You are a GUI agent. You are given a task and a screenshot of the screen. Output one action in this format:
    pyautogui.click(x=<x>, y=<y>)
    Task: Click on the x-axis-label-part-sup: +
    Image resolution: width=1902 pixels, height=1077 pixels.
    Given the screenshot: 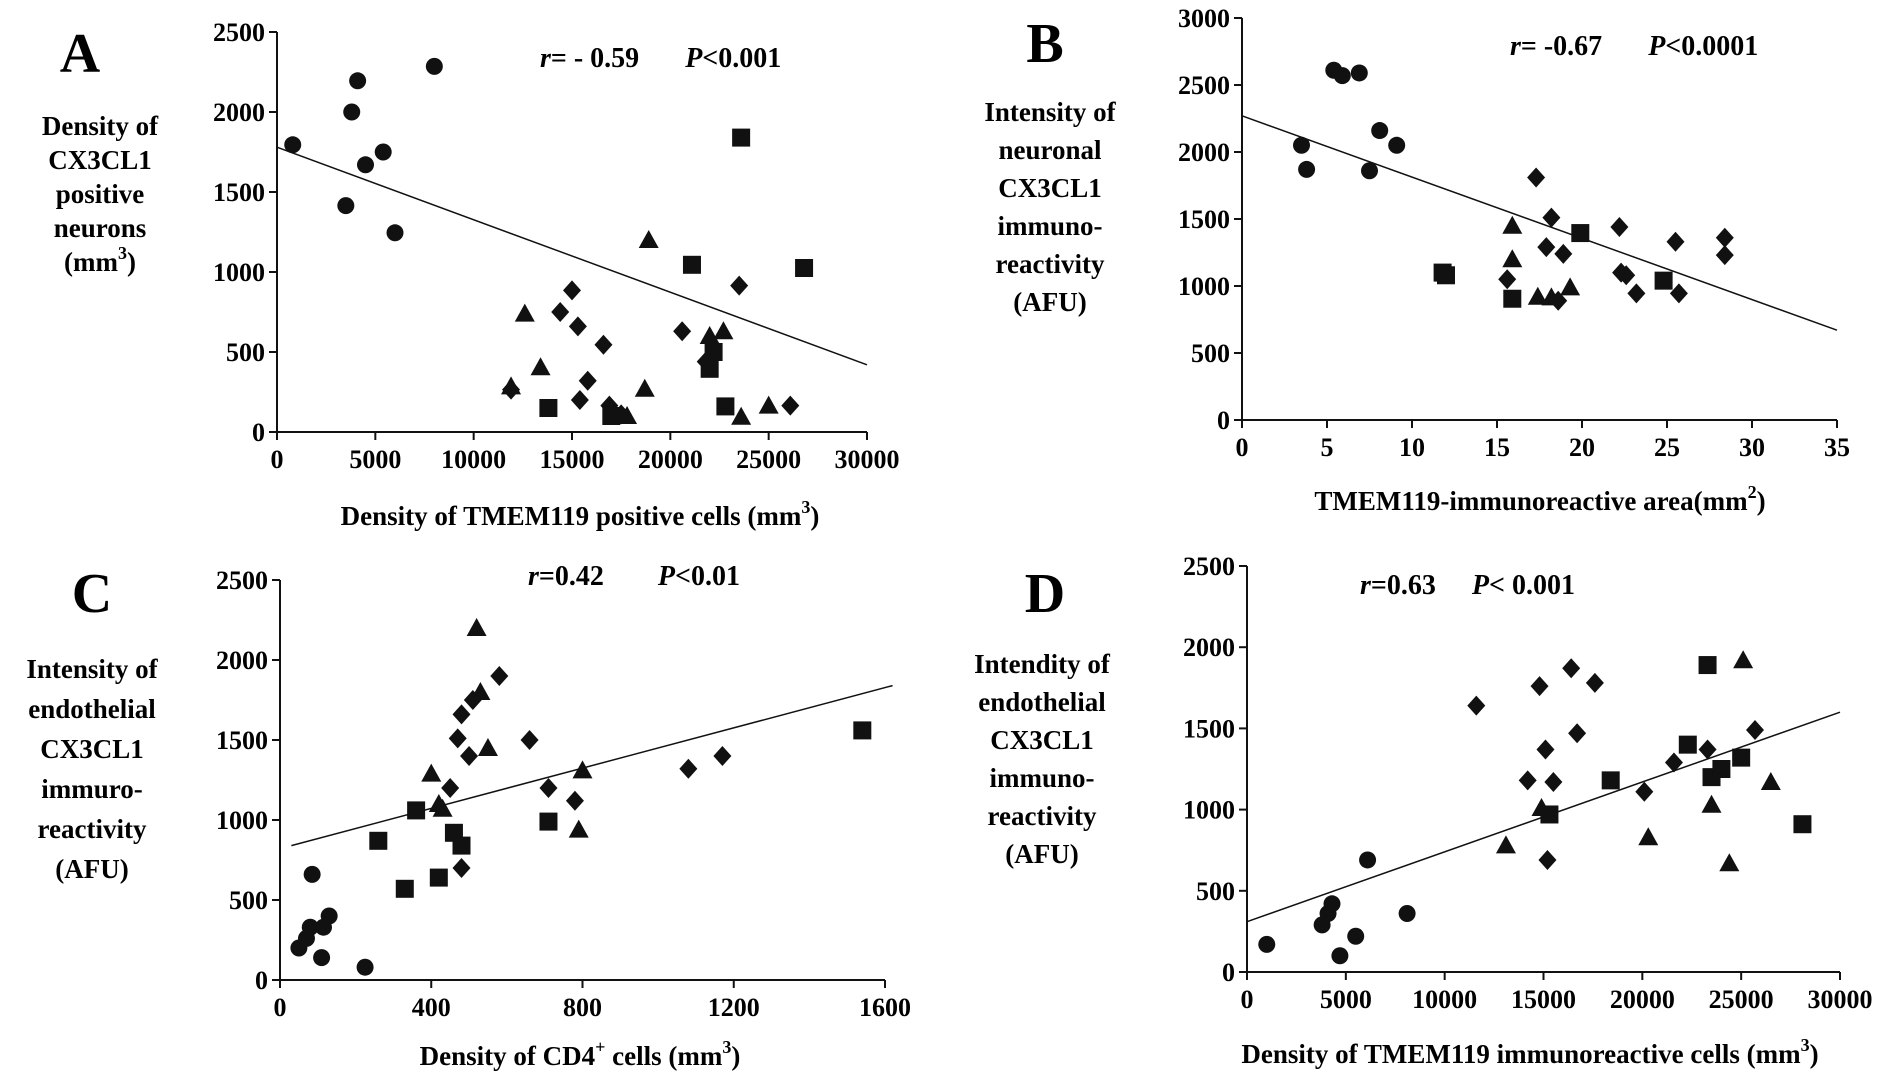 What is the action you would take?
    pyautogui.click(x=600, y=1047)
    